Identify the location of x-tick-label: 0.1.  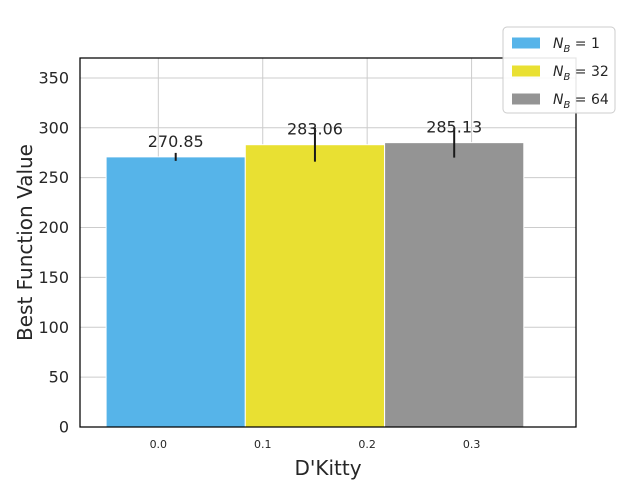
(263, 444).